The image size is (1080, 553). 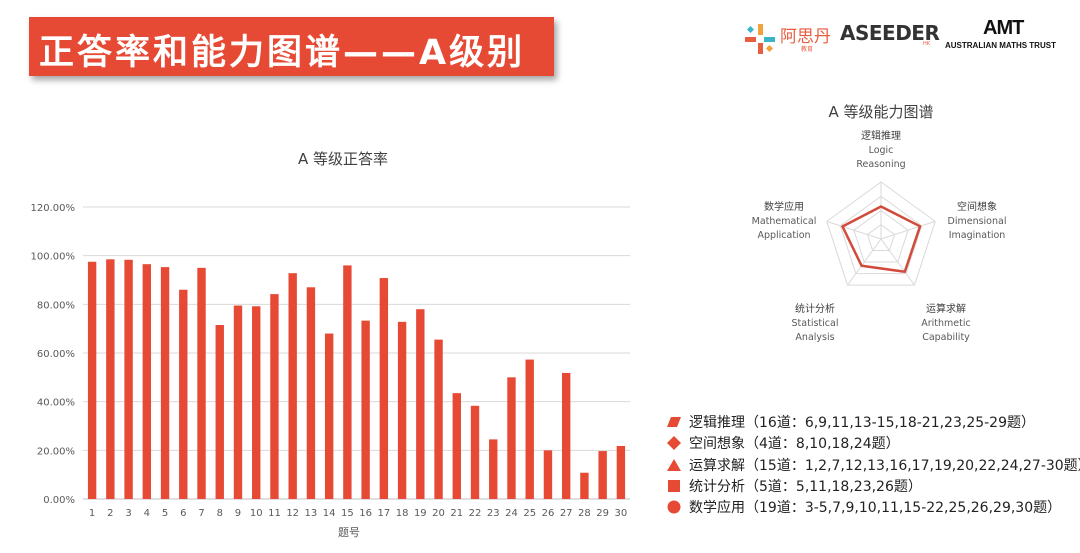 I want to click on radar-grid, so click(x=881, y=233).